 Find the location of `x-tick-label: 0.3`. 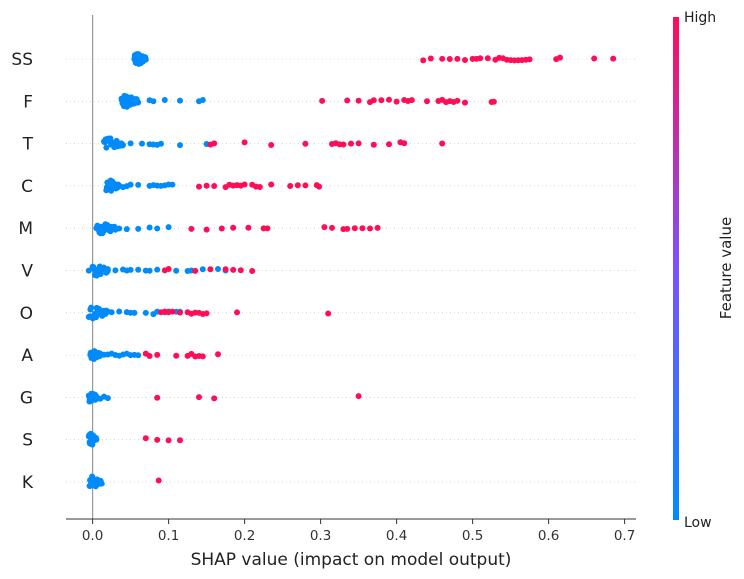

x-tick-label: 0.3 is located at coordinates (320, 536).